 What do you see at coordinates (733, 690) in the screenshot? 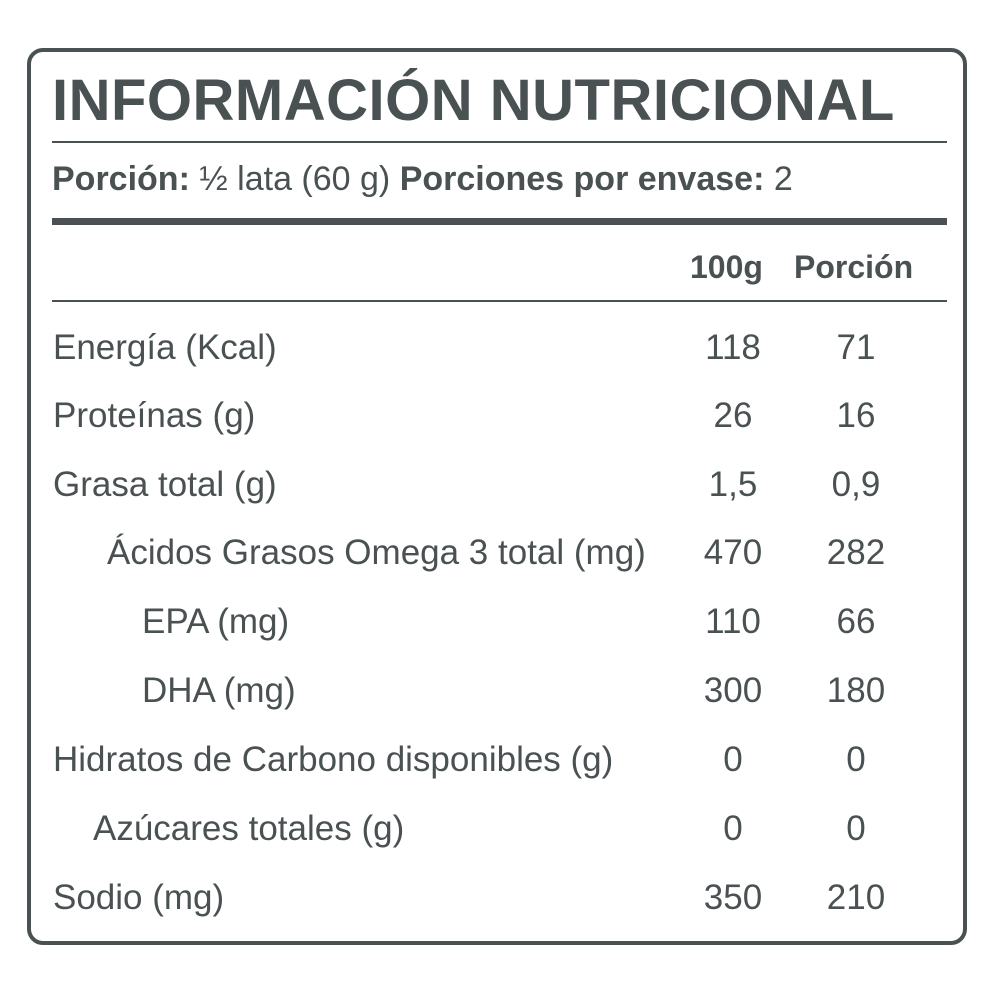
I see `value-per-100g: 300` at bounding box center [733, 690].